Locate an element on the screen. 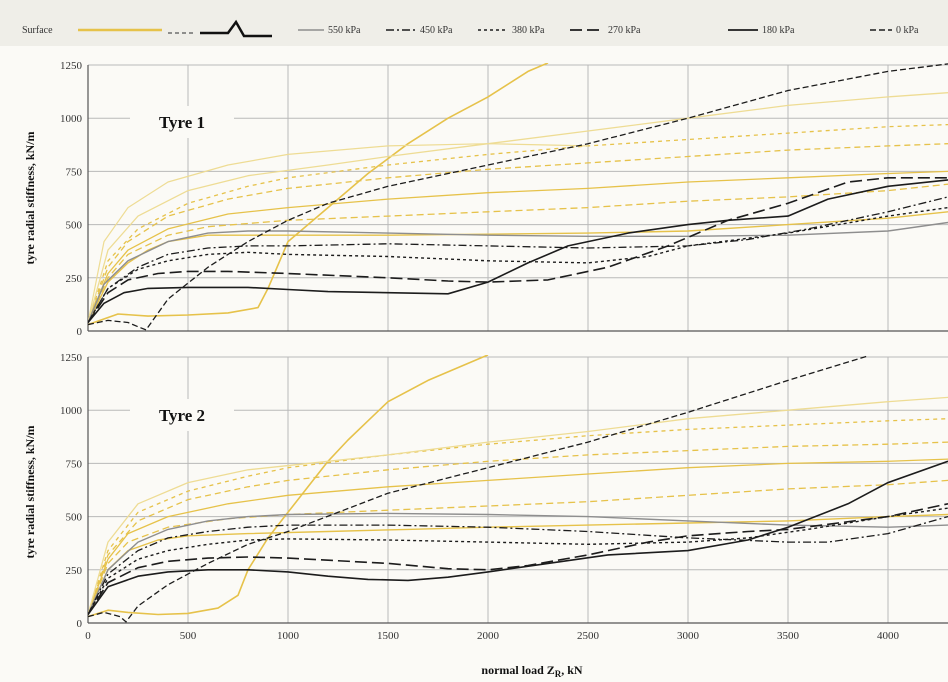 The width and height of the screenshot is (948, 682). x-tick-label: 2000 is located at coordinates (488, 636).